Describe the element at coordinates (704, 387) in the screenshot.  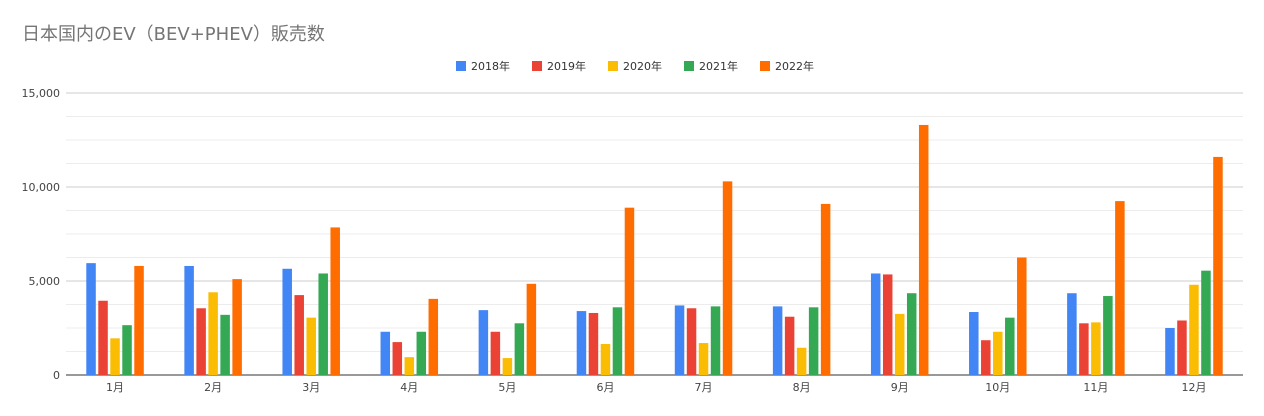
I see `x-tick-label: 7月` at that location.